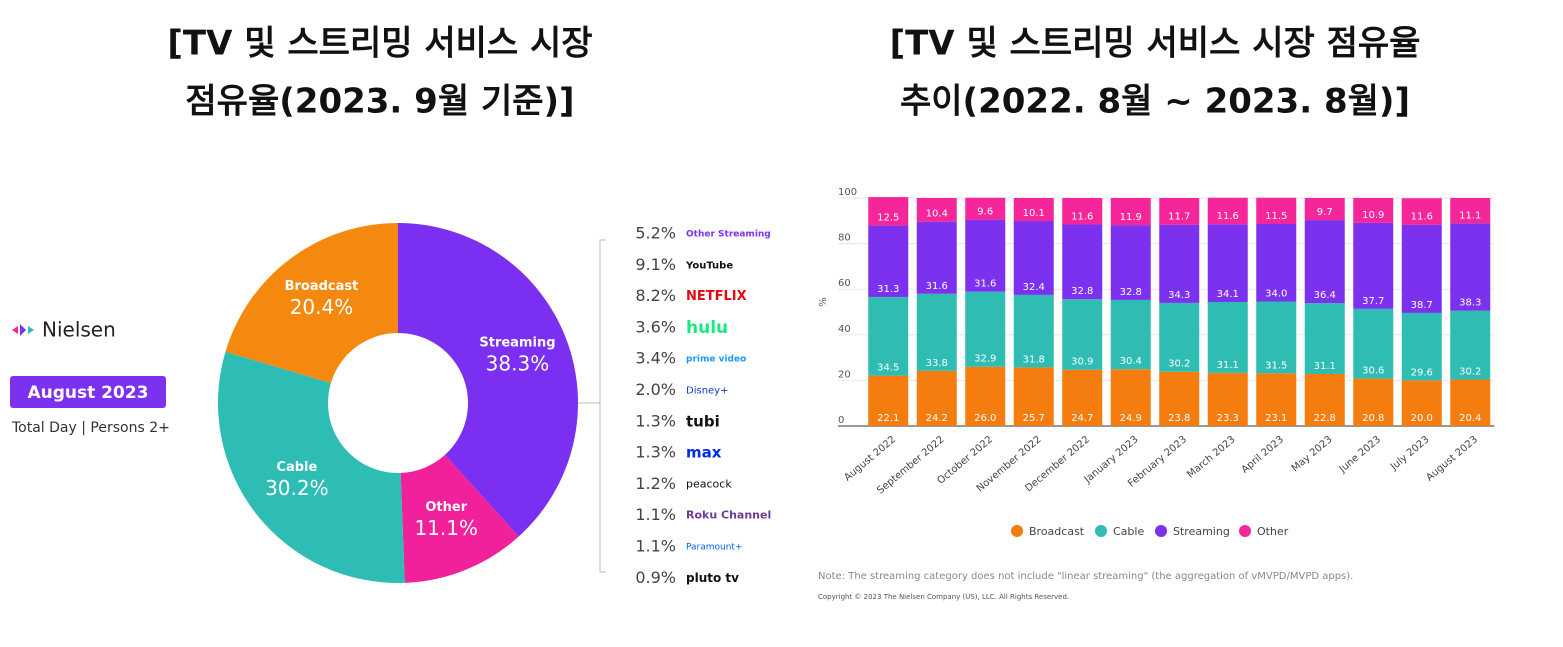 This screenshot has height=647, width=1563. What do you see at coordinates (888, 418) in the screenshot?
I see `bar-value: 22.1` at bounding box center [888, 418].